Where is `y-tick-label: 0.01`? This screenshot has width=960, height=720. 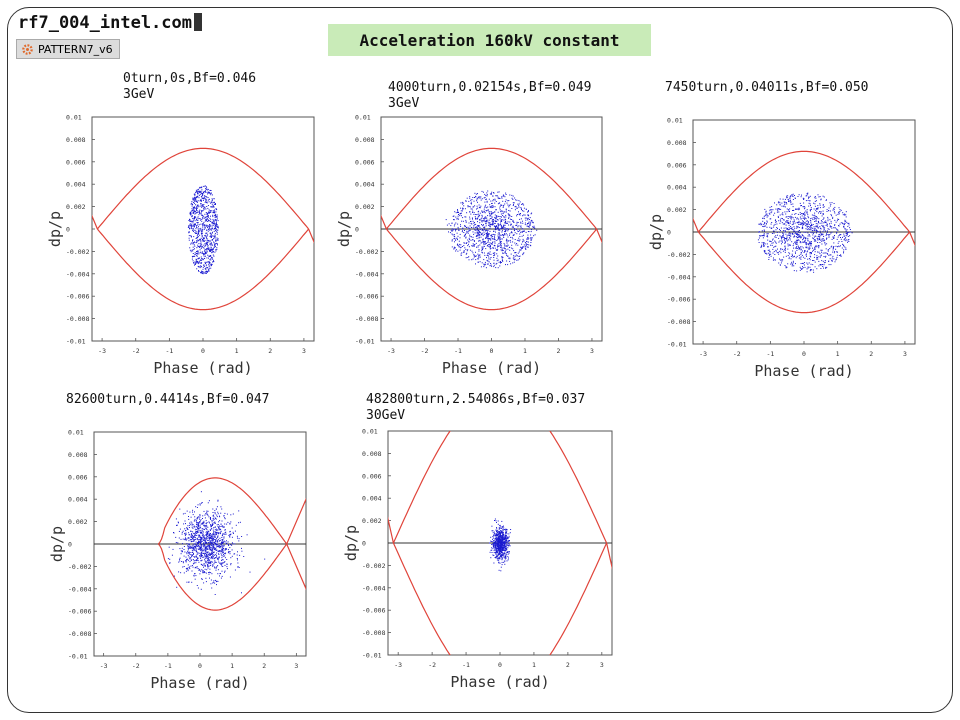 y-tick-label: 0.01 is located at coordinates (74, 118).